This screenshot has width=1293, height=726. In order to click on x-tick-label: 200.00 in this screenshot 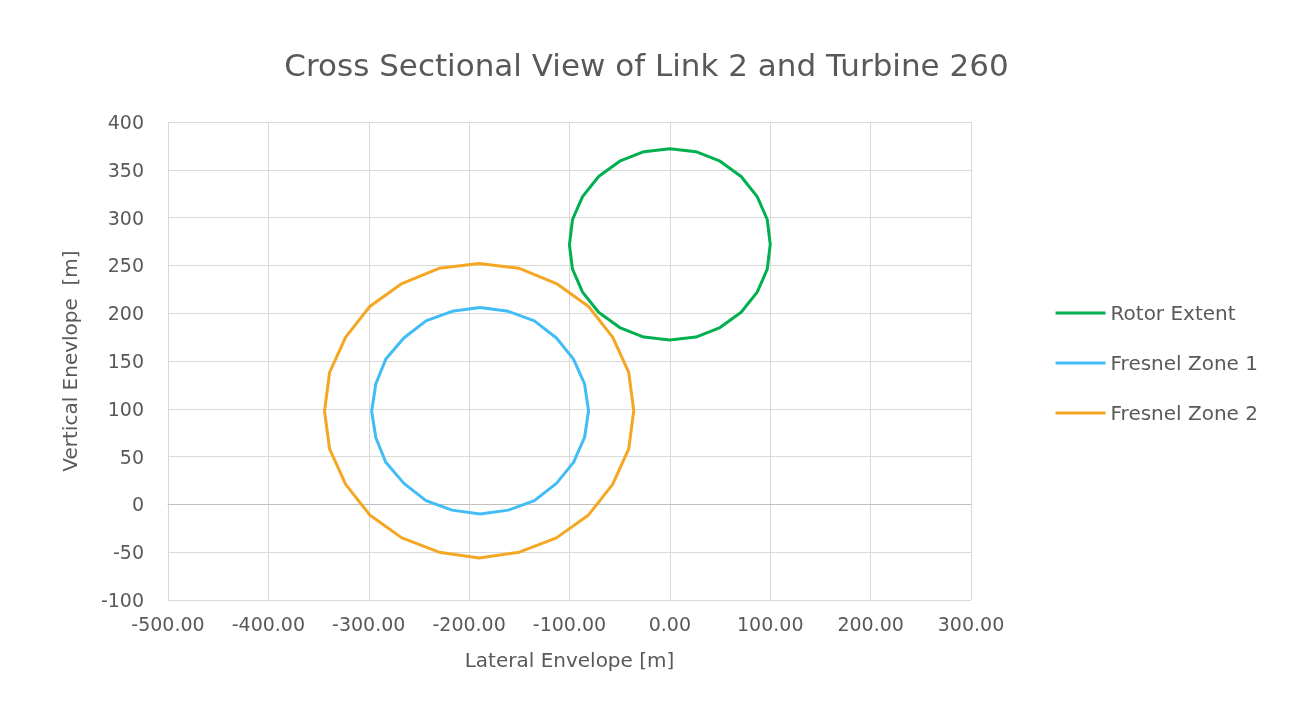, I will do `click(870, 623)`.